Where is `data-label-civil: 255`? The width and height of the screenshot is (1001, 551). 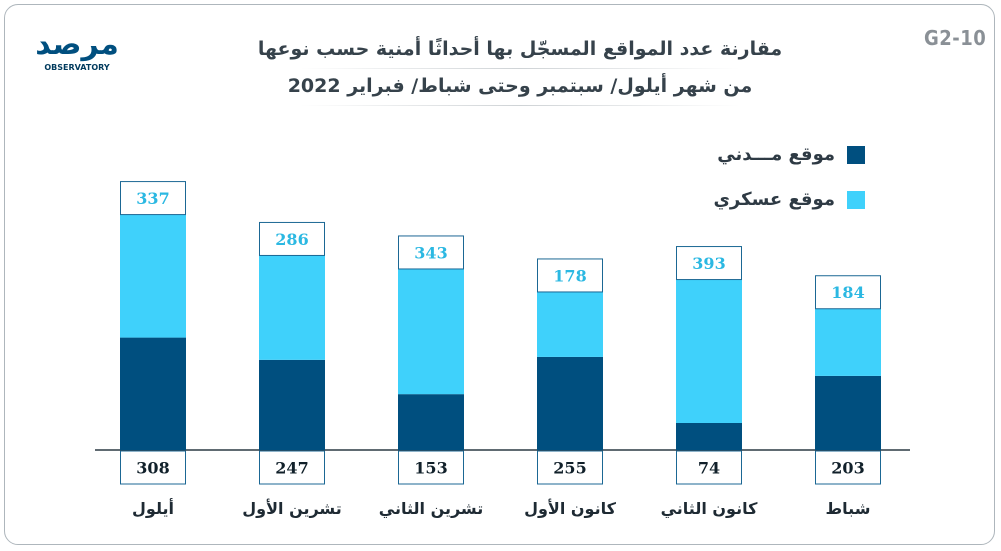
data-label-civil: 255 is located at coordinates (569, 468).